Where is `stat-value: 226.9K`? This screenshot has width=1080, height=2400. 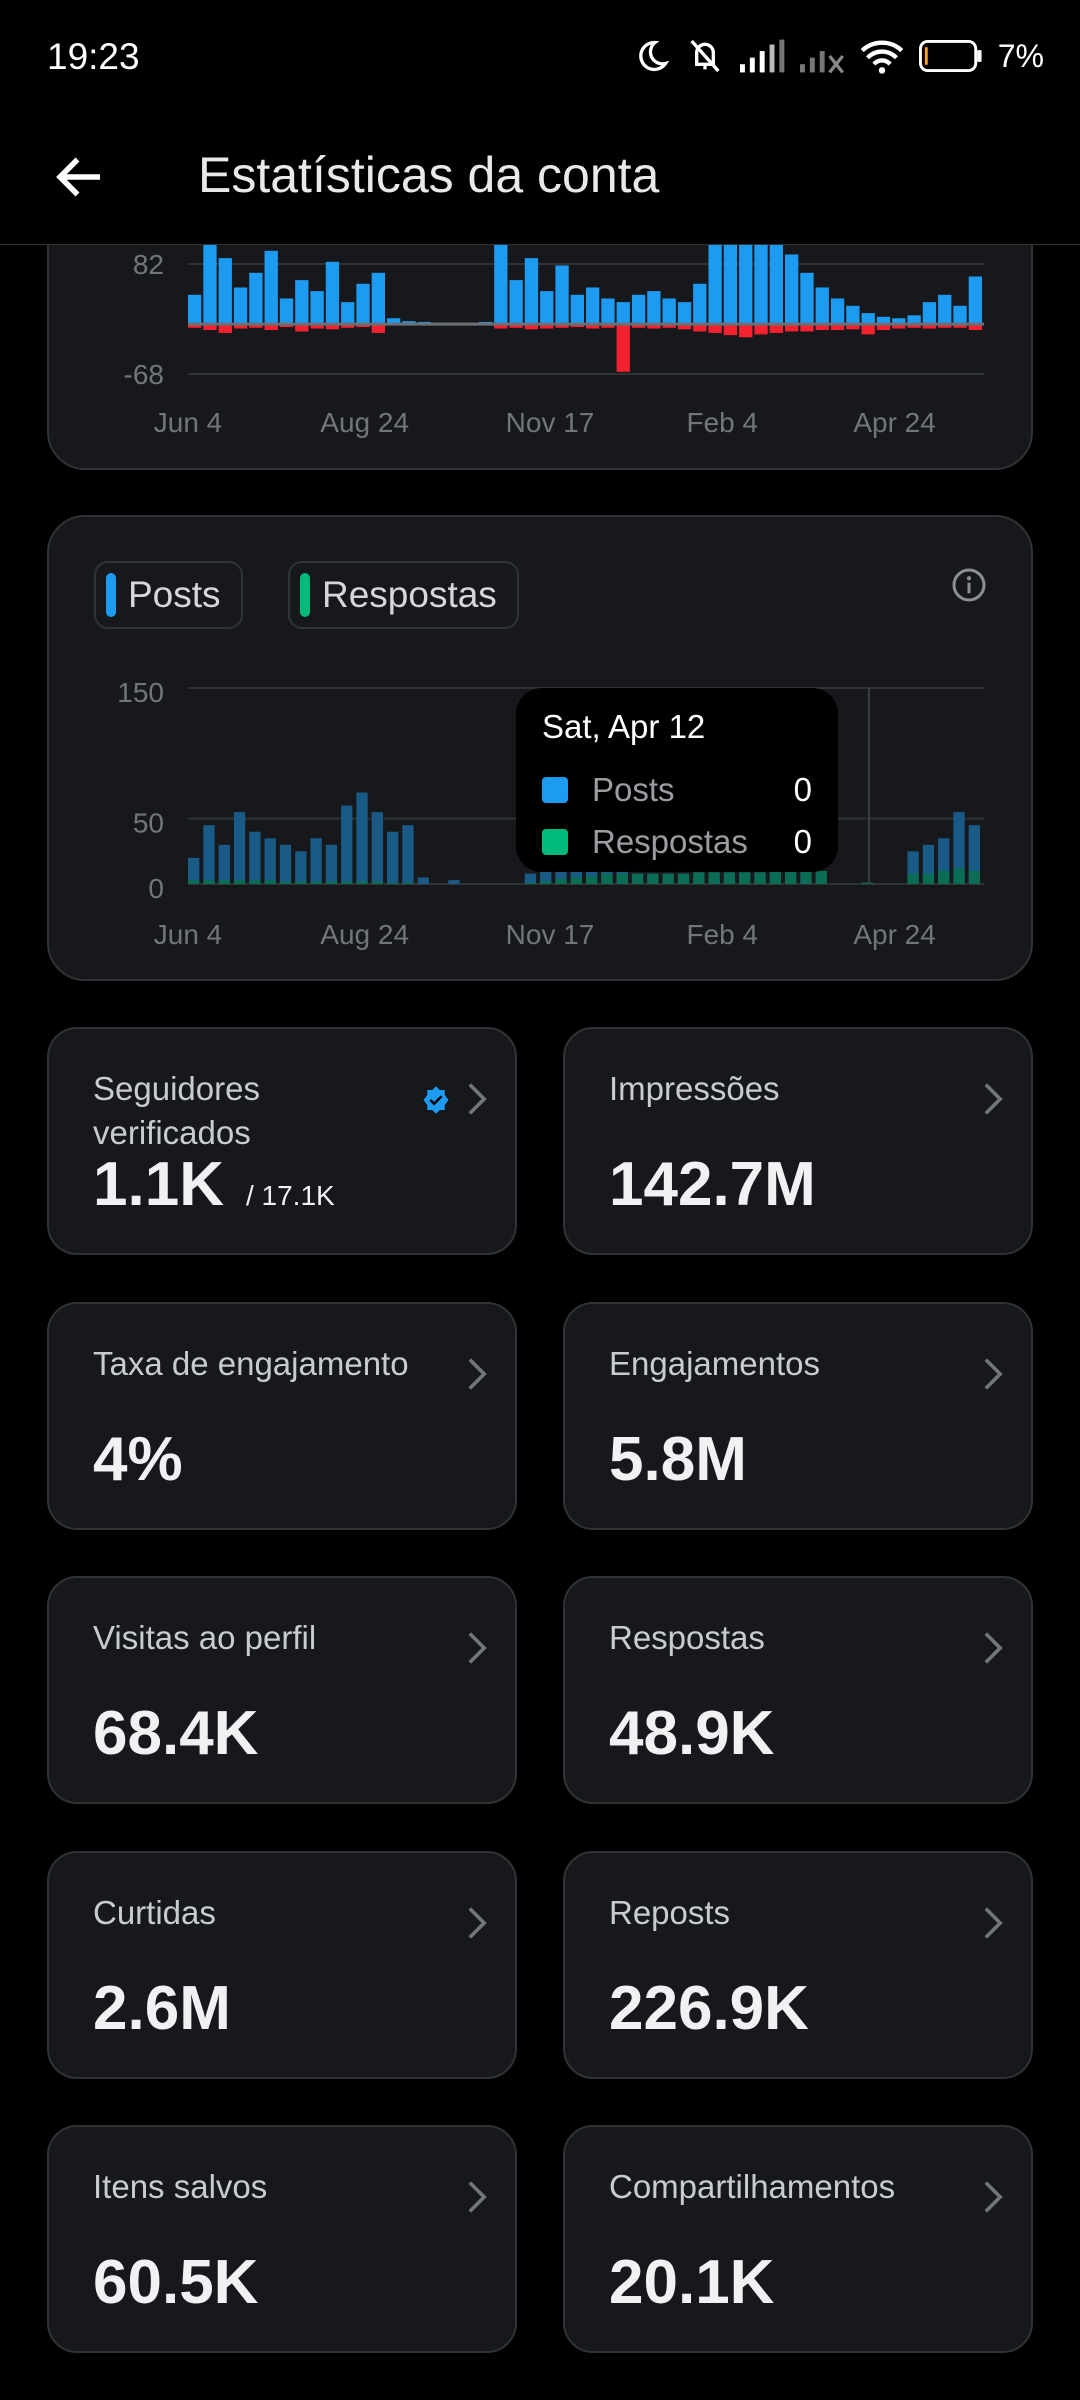
stat-value: 226.9K is located at coordinates (709, 2008).